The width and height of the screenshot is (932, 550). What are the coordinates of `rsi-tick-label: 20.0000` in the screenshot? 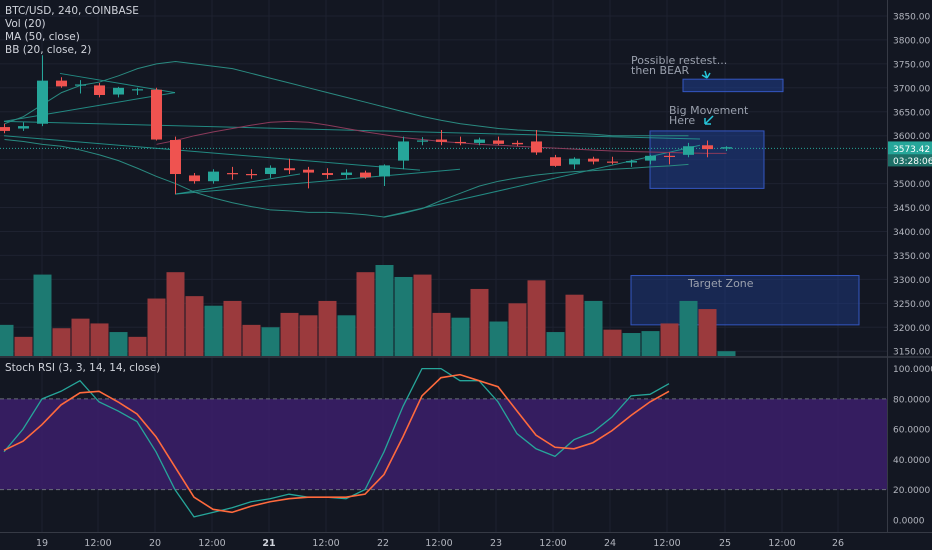 It's located at (911, 491).